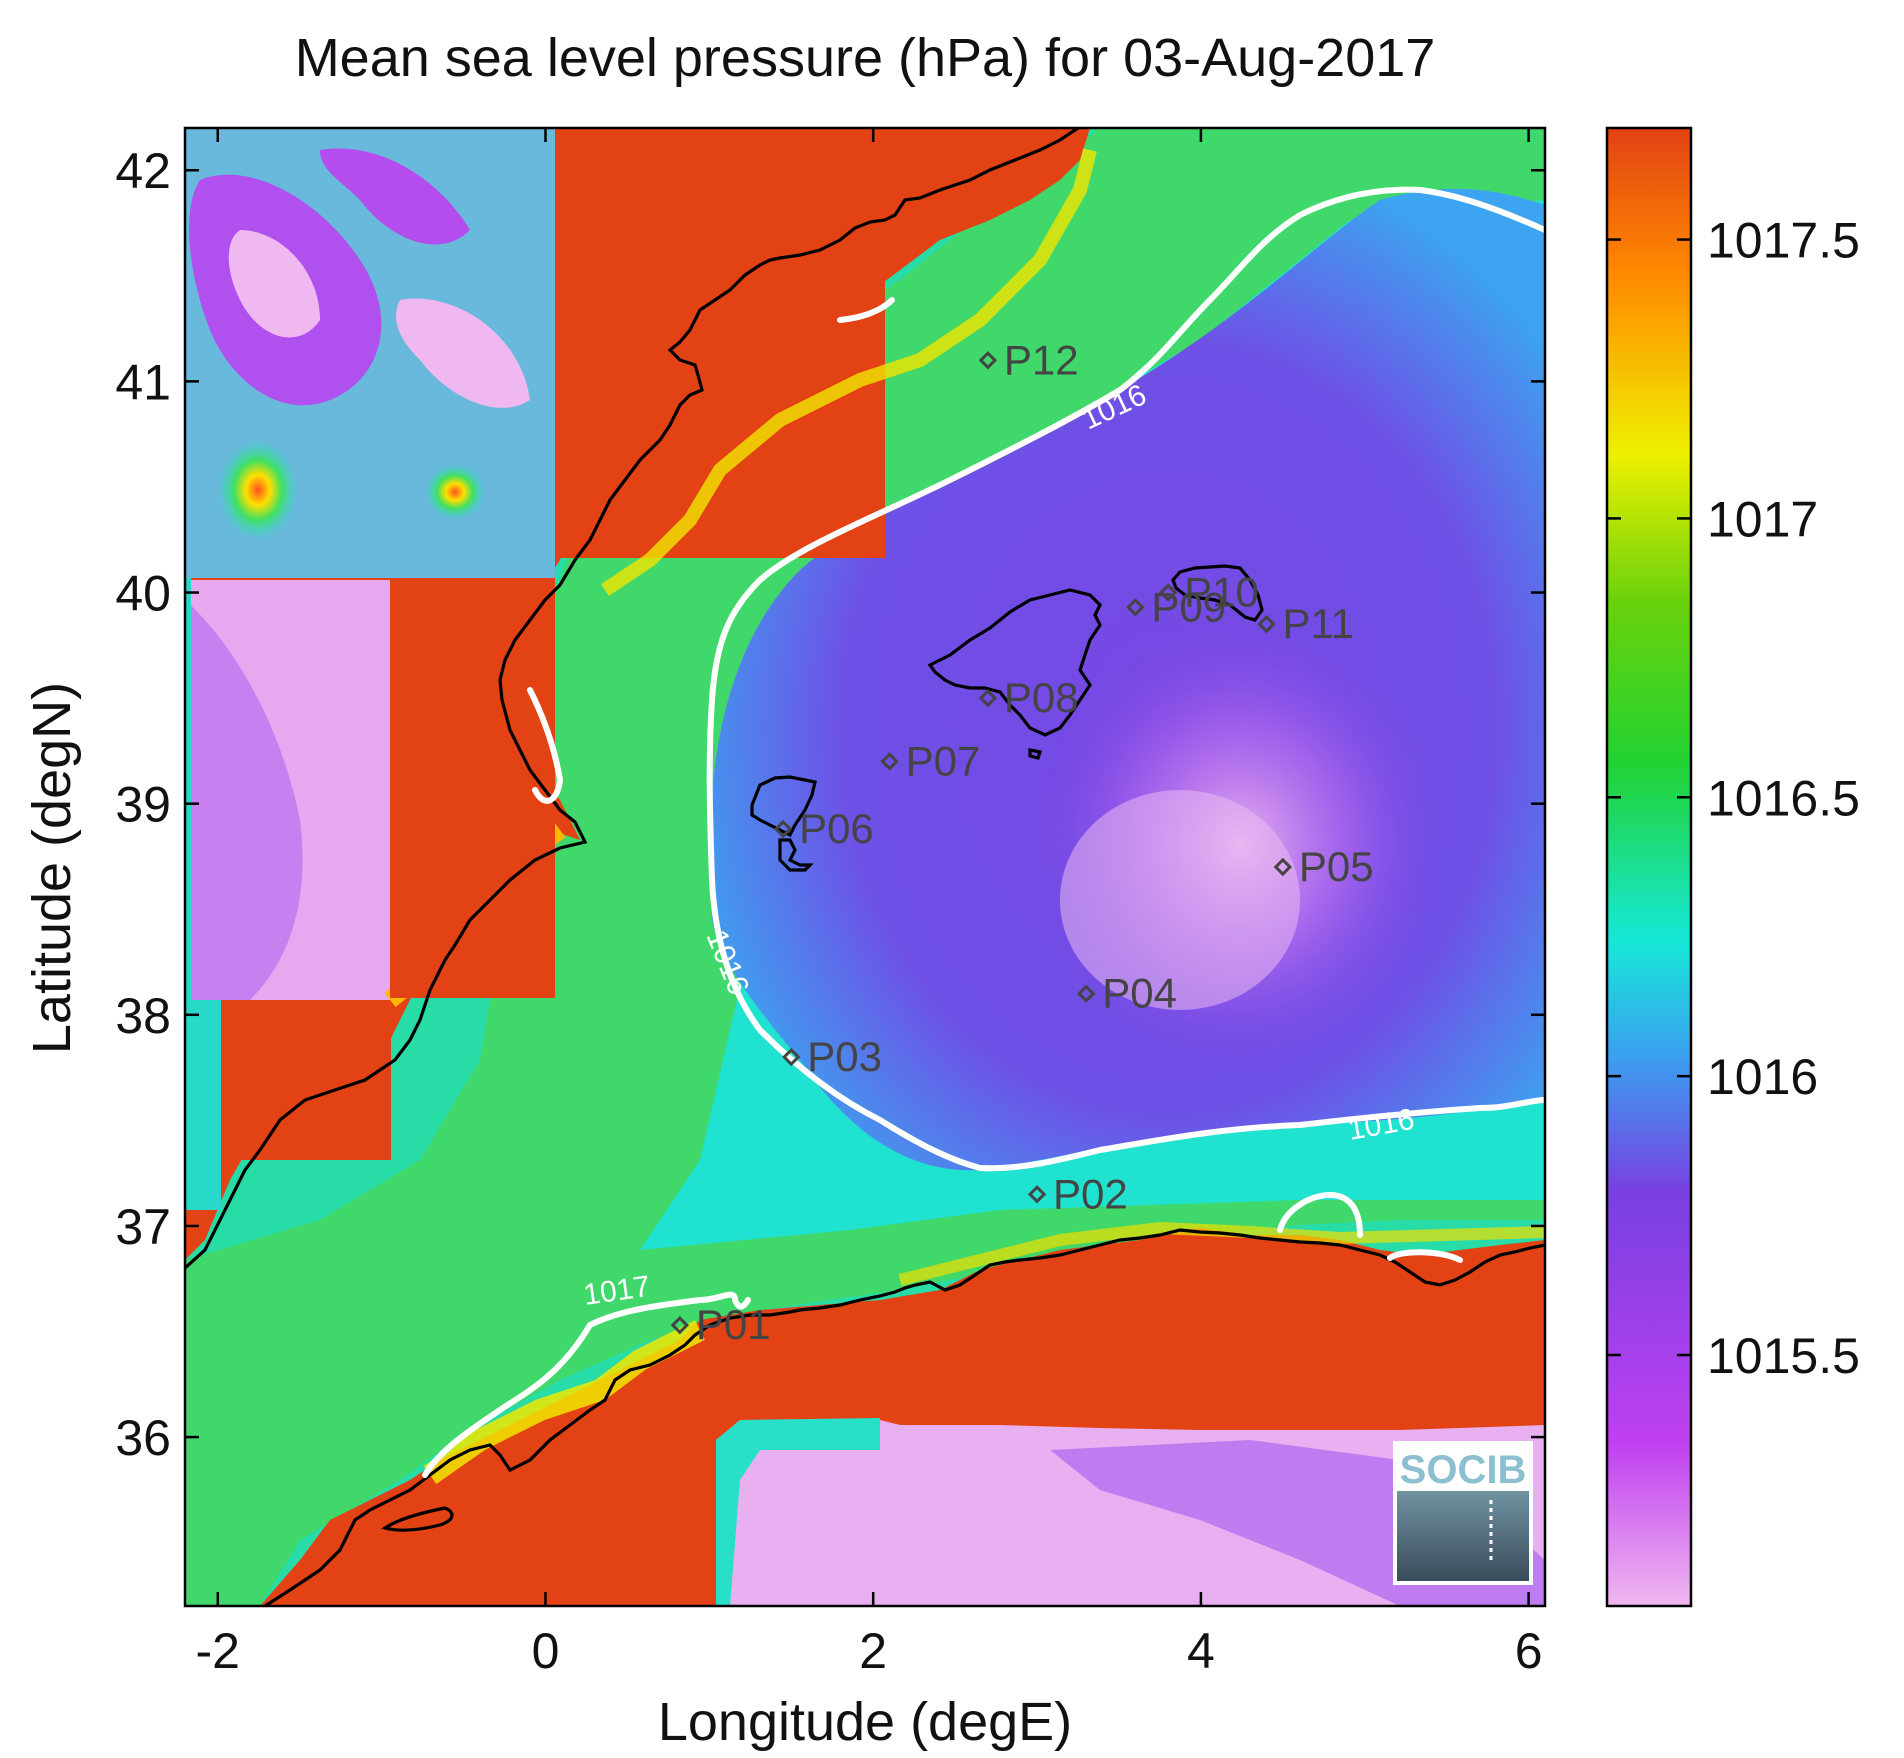 Image resolution: width=1904 pixels, height=1758 pixels. I want to click on contour-1017-north, so click(866, 310).